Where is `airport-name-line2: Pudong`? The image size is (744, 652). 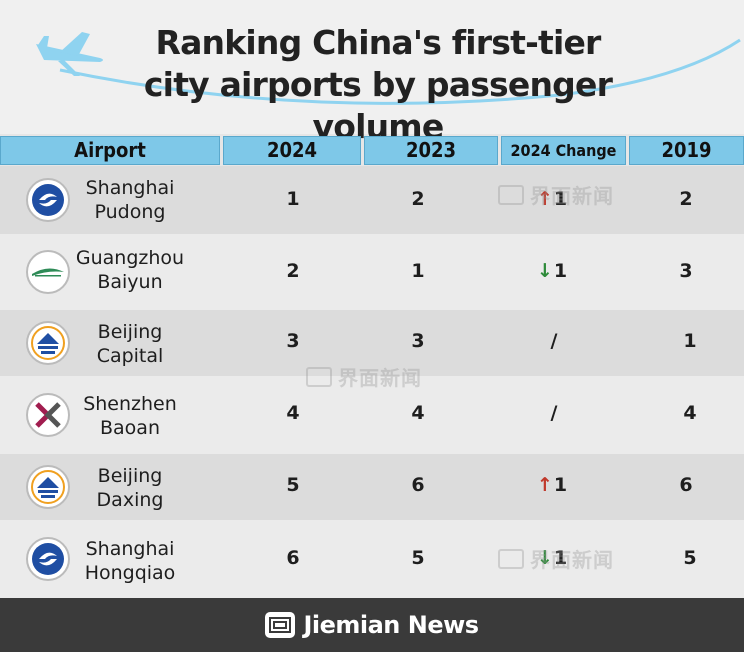
airport-name-line2: Pudong is located at coordinates (130, 212).